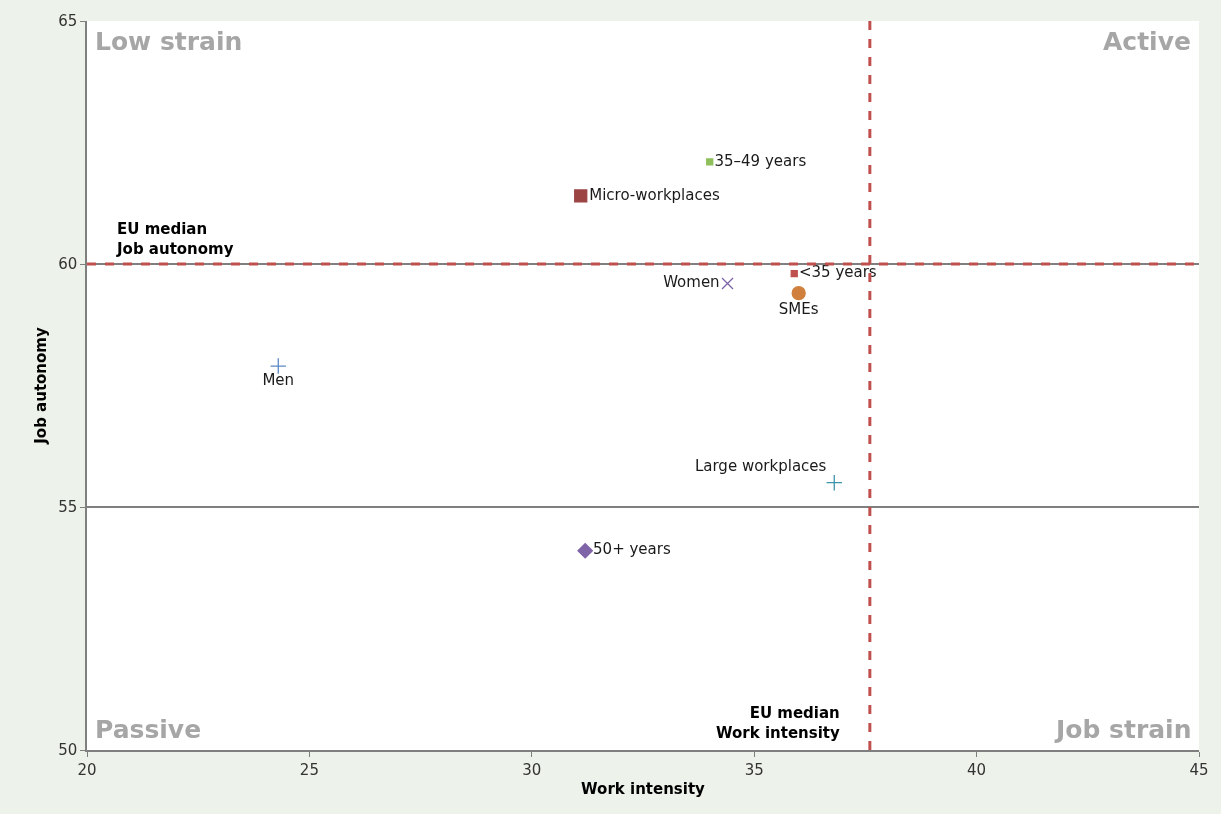 The image size is (1221, 814). I want to click on annotation: Passive, so click(148, 729).